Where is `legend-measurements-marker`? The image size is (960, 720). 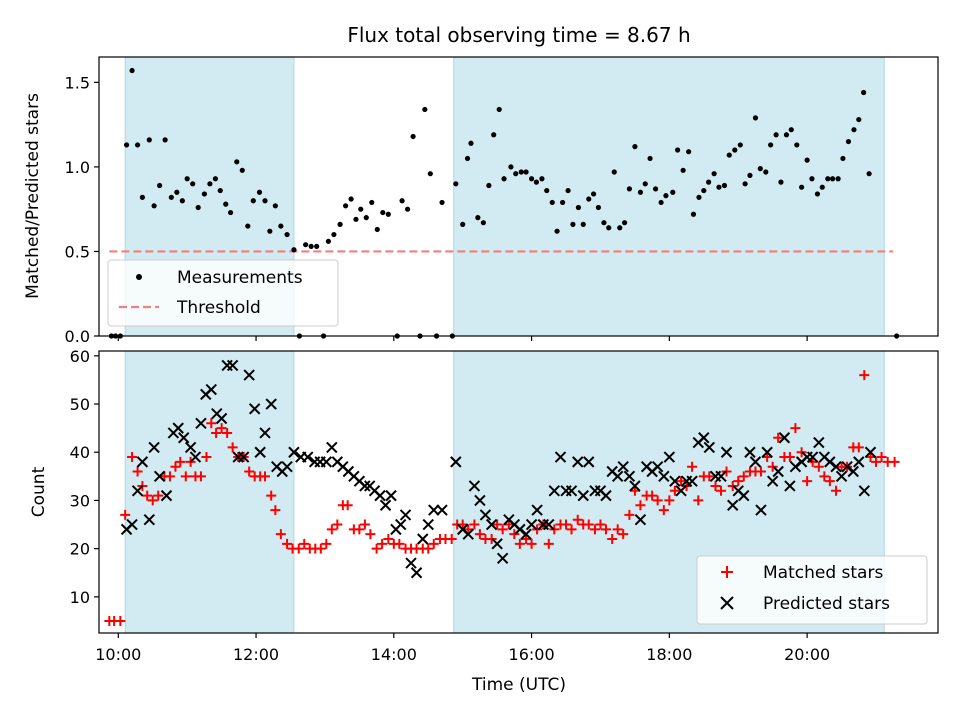
legend-measurements-marker is located at coordinates (139, 277).